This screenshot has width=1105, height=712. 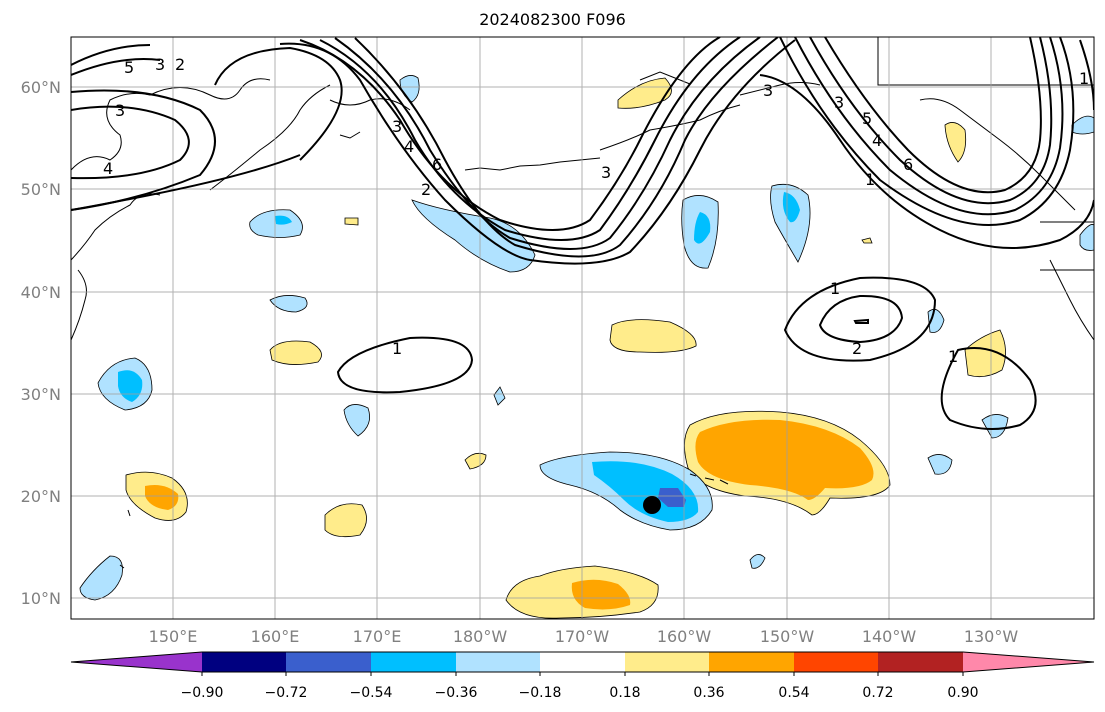 What do you see at coordinates (624, 693) in the screenshot?
I see `colorbar-tick-label: 0.18` at bounding box center [624, 693].